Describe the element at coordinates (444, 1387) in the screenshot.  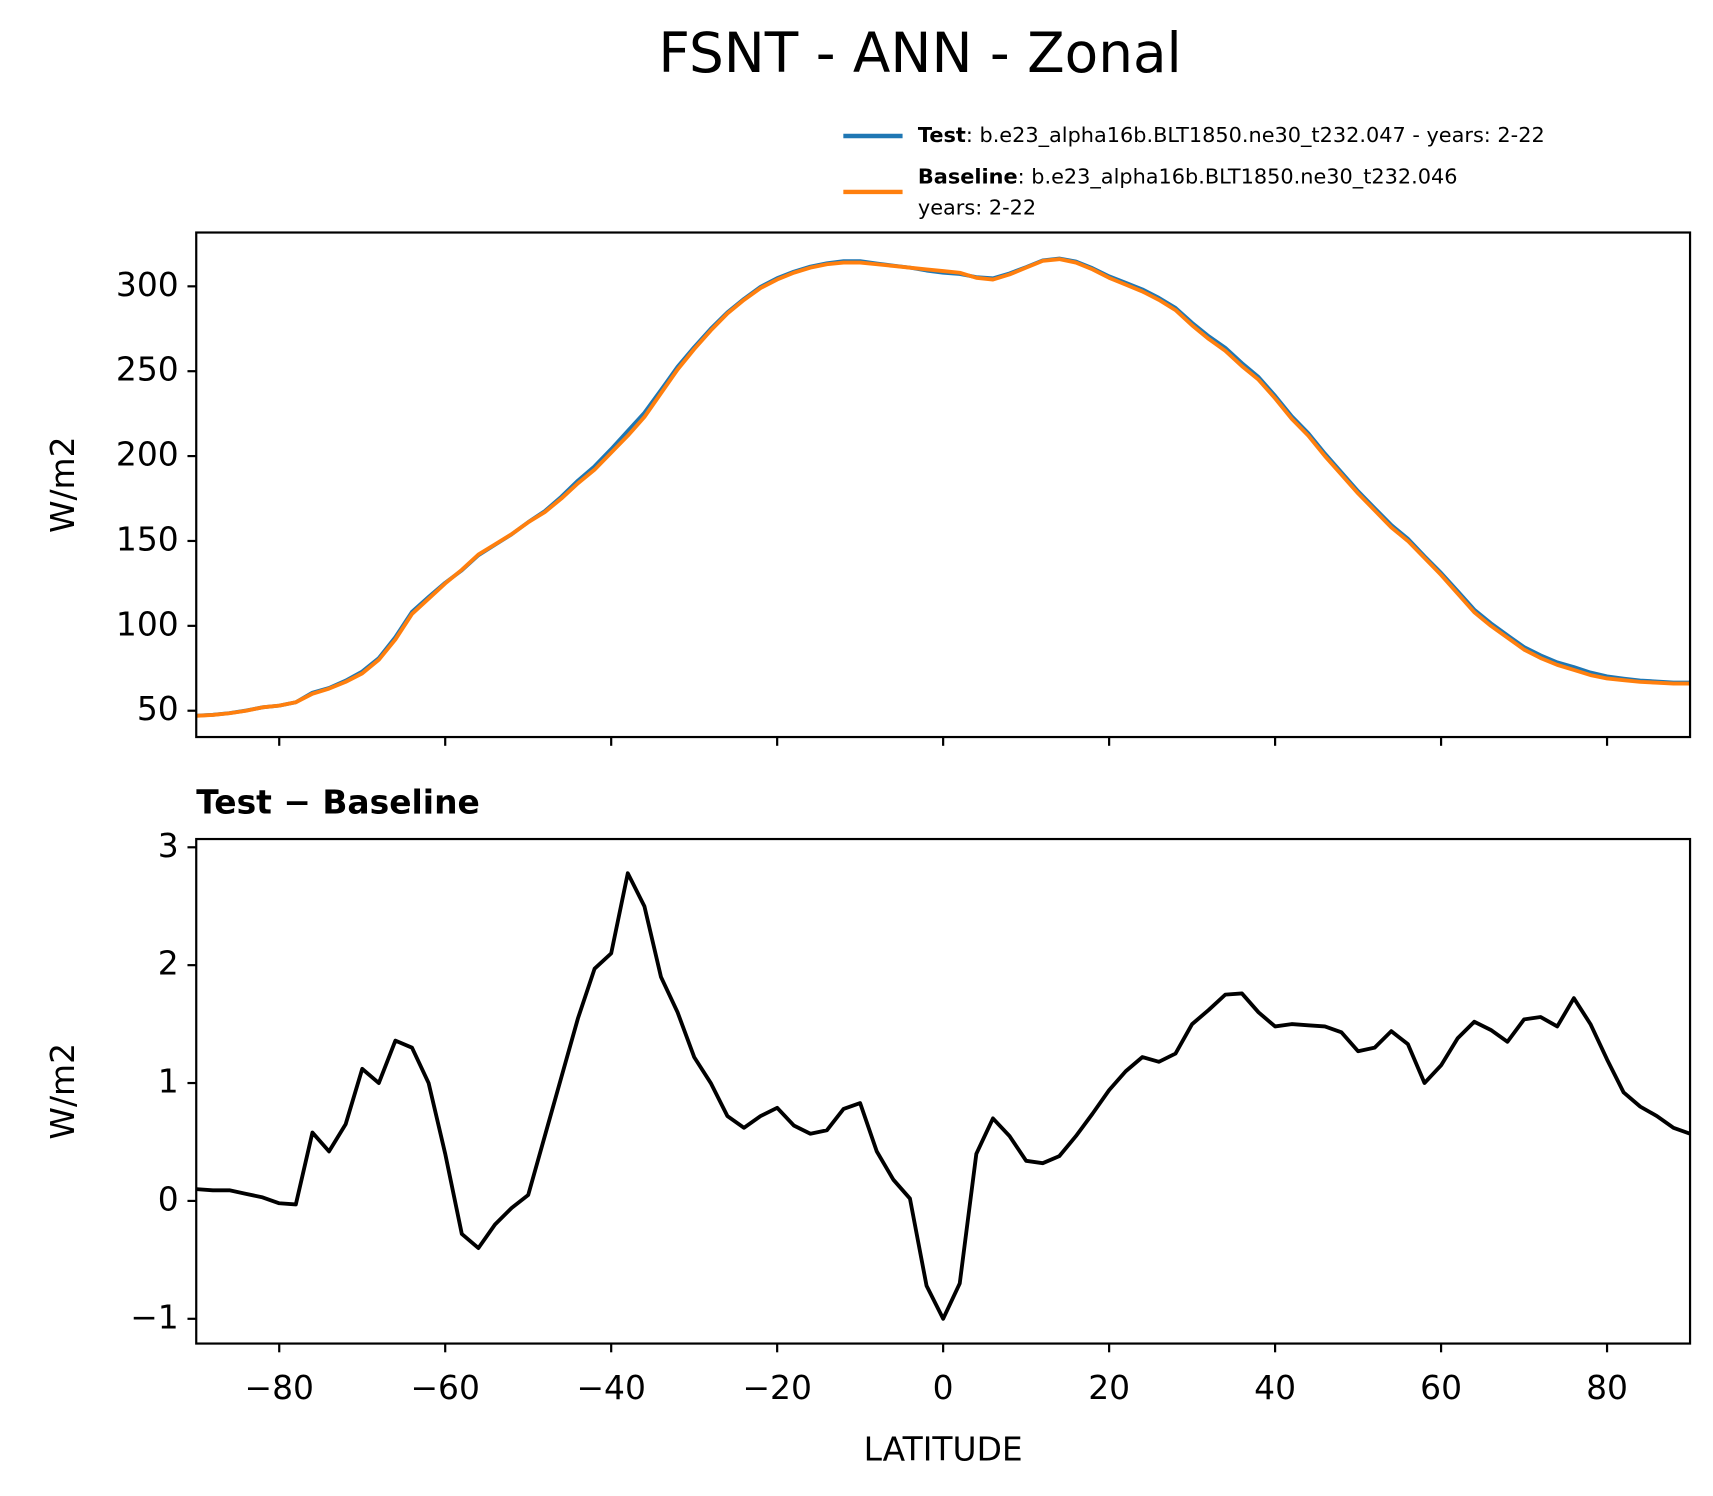
I see `x-tick-label: −60` at that location.